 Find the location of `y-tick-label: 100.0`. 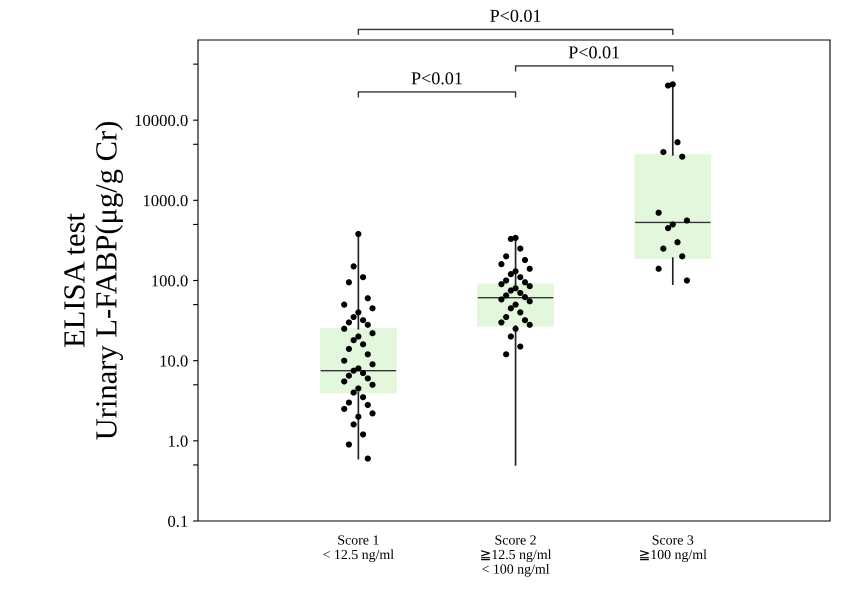

y-tick-label: 100.0 is located at coordinates (170, 281).